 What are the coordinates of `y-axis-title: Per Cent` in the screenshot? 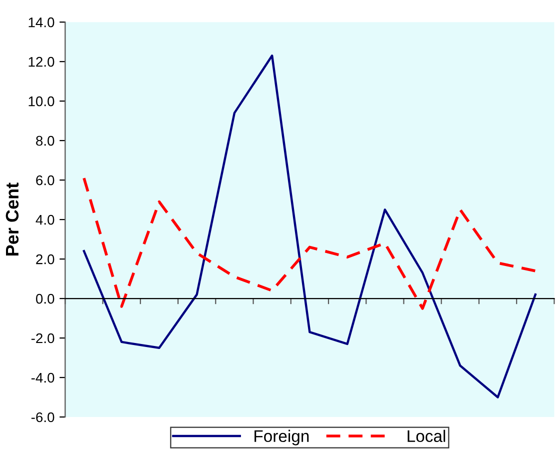 It's located at (12, 219).